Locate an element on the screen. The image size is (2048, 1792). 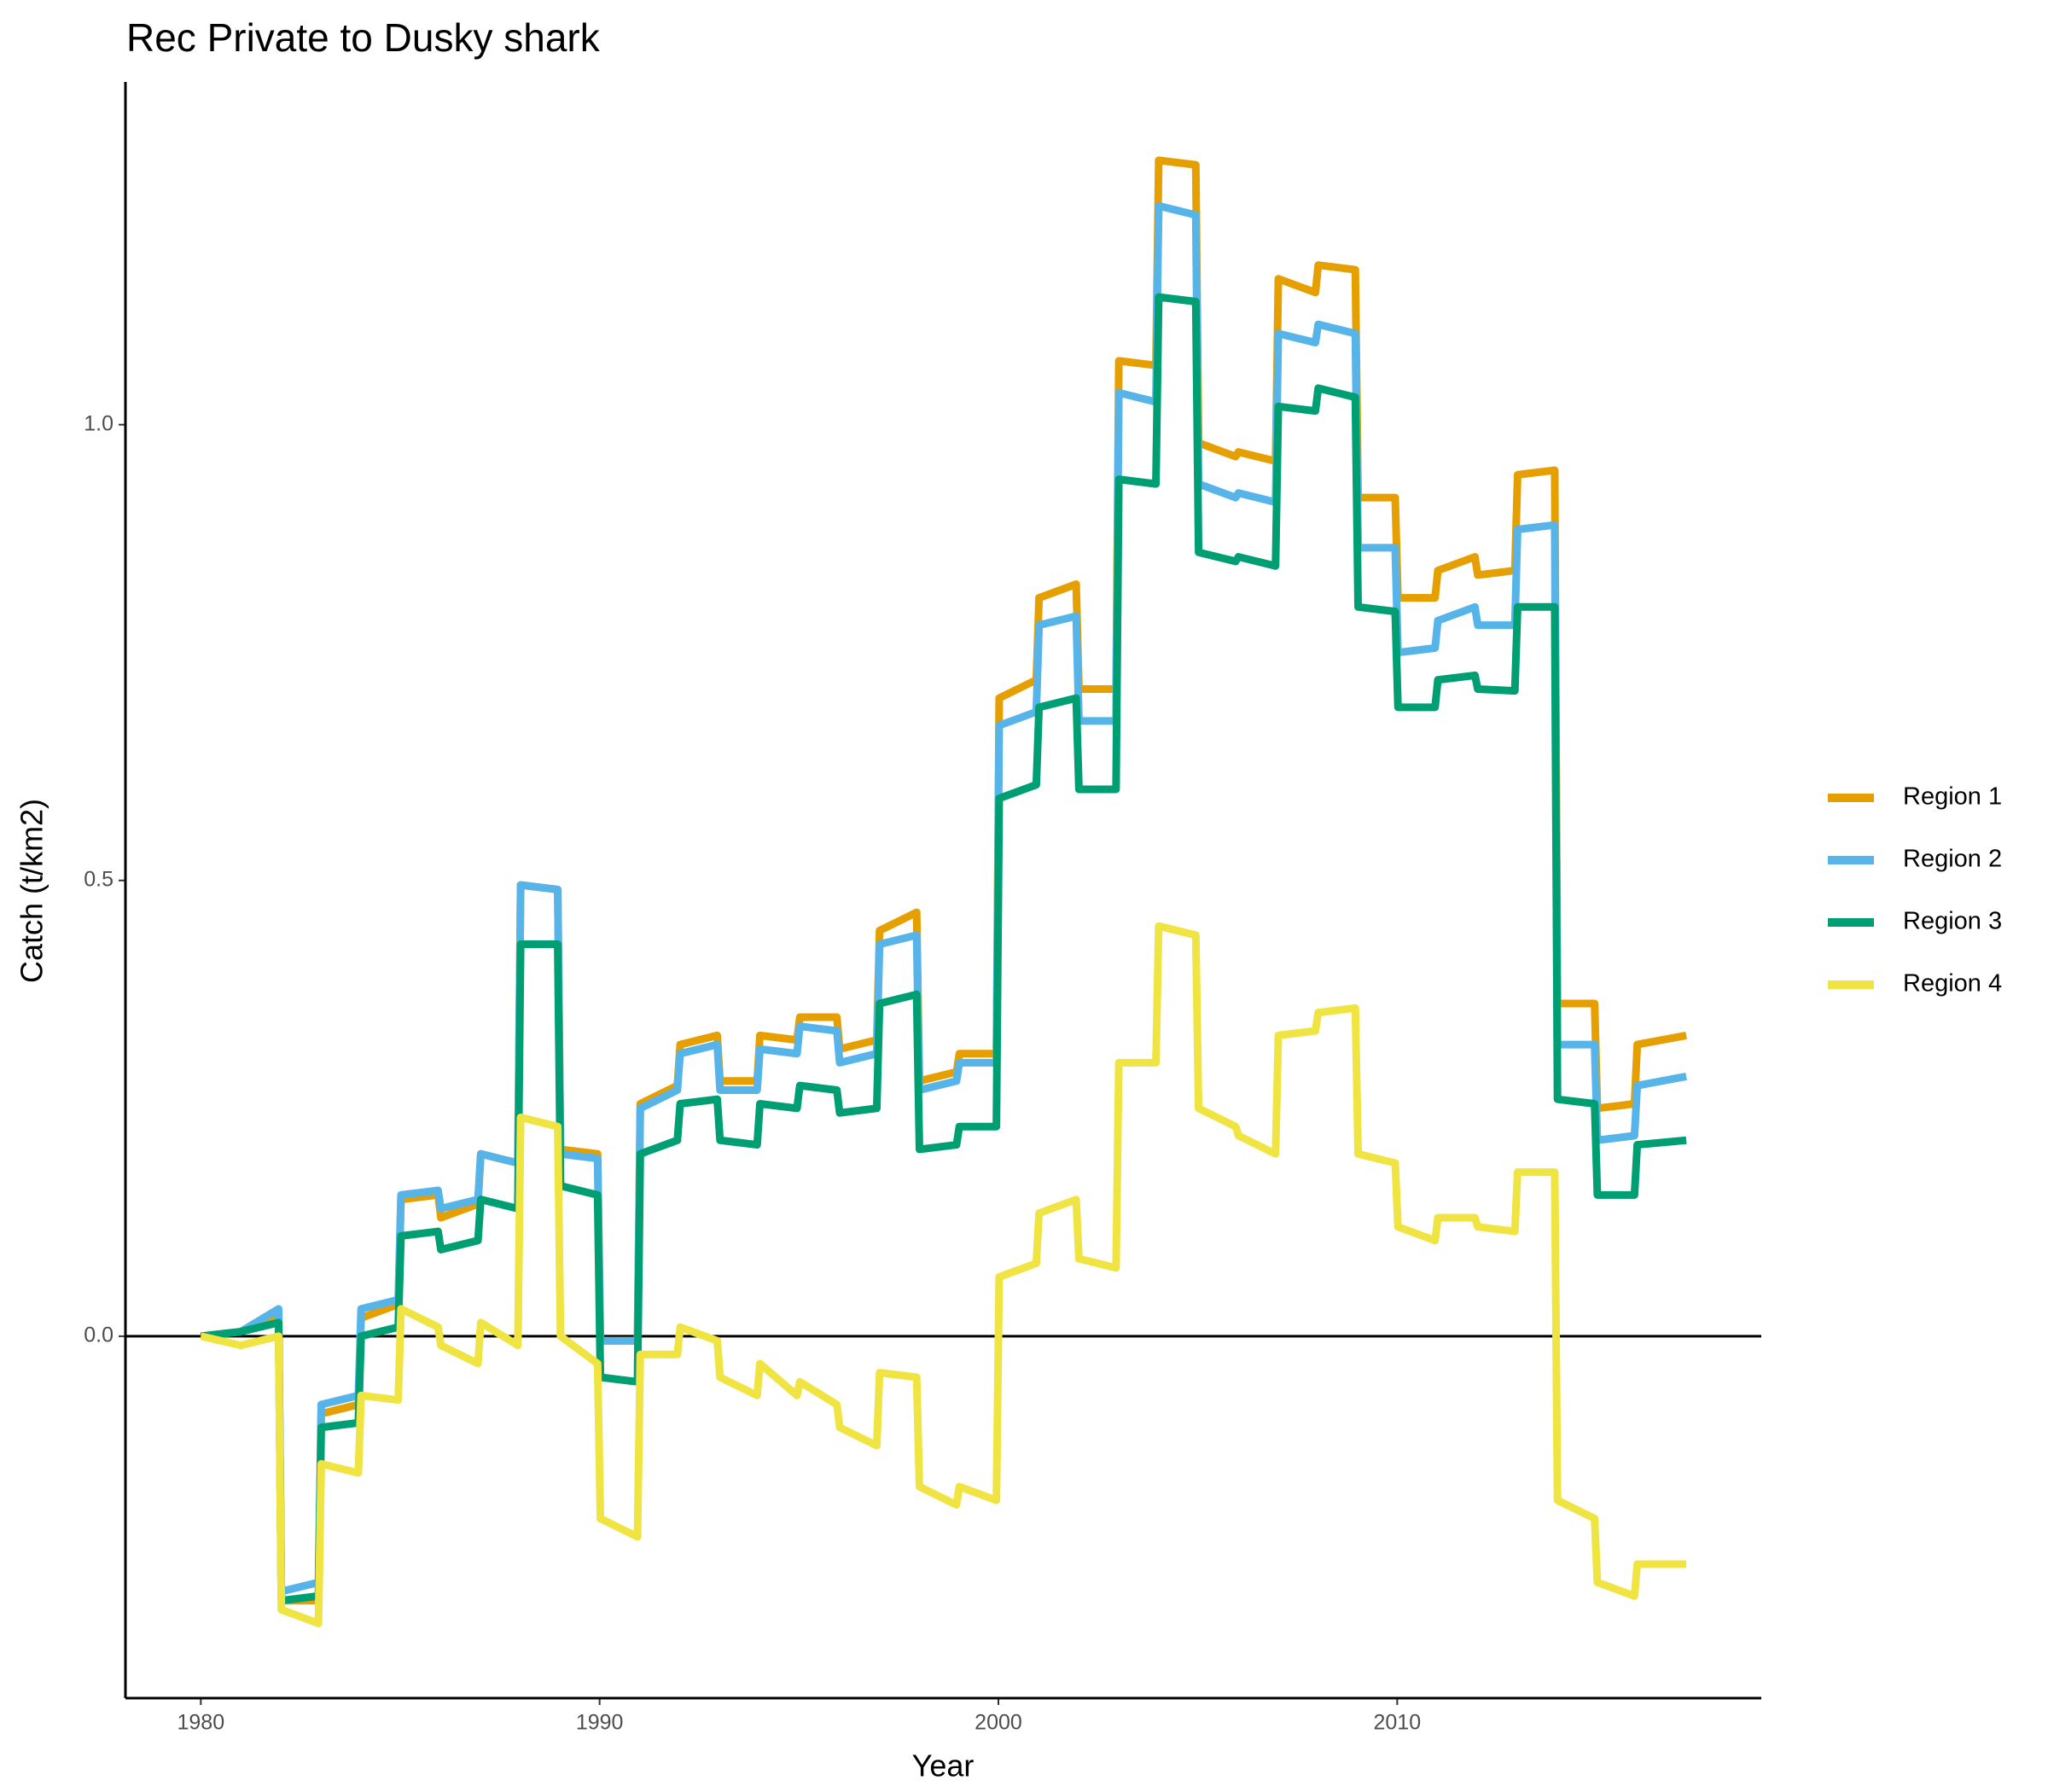
legend-label: Region 4 is located at coordinates (1953, 984).